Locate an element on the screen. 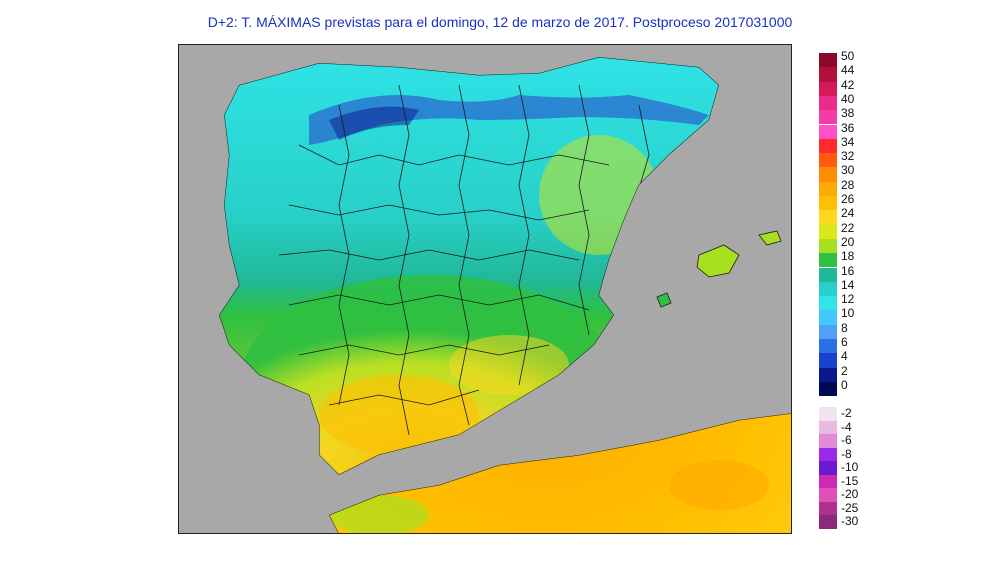  legend-label: 44 is located at coordinates (848, 70).